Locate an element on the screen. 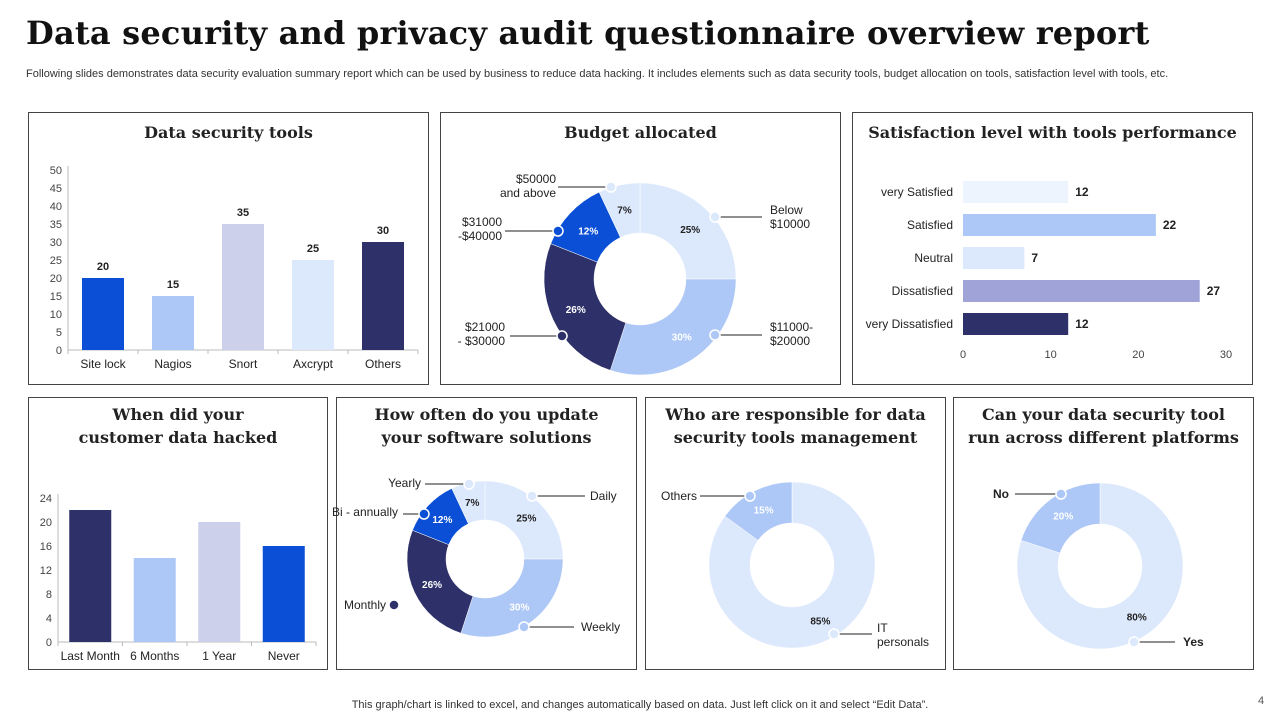 This screenshot has height=720, width=1280. bar-very-satisfied is located at coordinates (1016, 192).